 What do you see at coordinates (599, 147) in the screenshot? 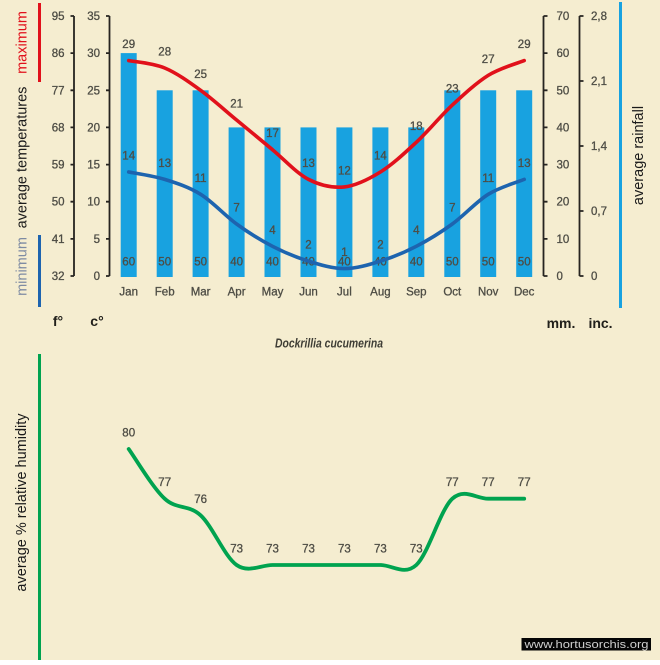
I see `svg-text: 1,4` at bounding box center [599, 147].